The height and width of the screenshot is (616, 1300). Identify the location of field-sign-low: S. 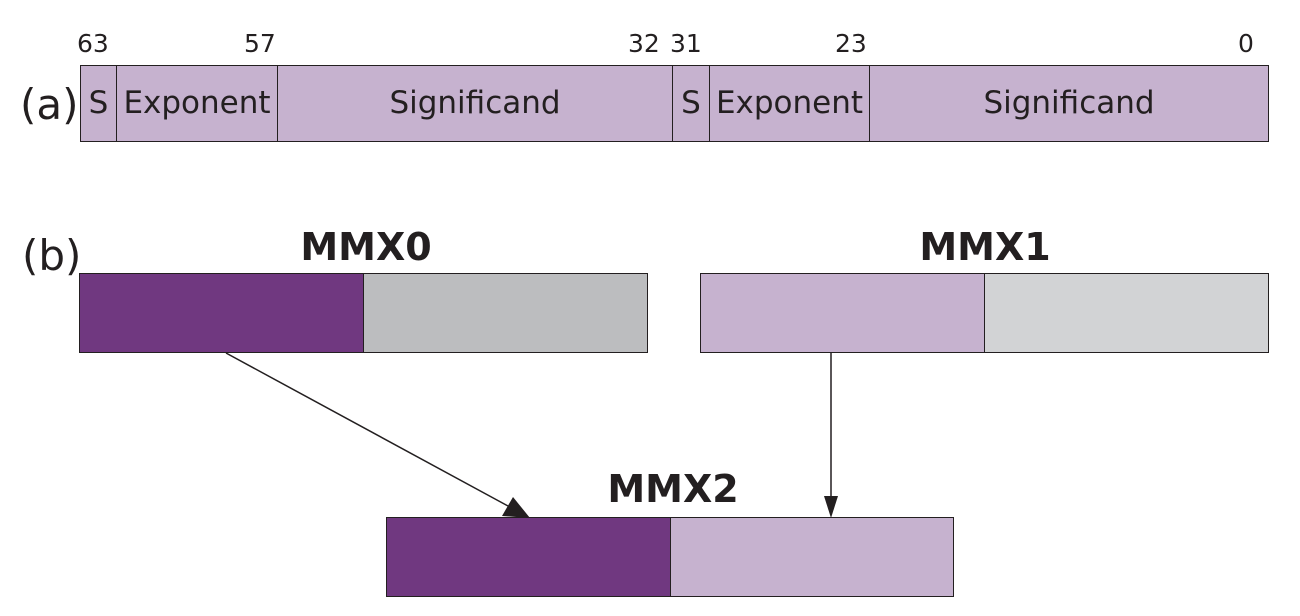
(691, 103).